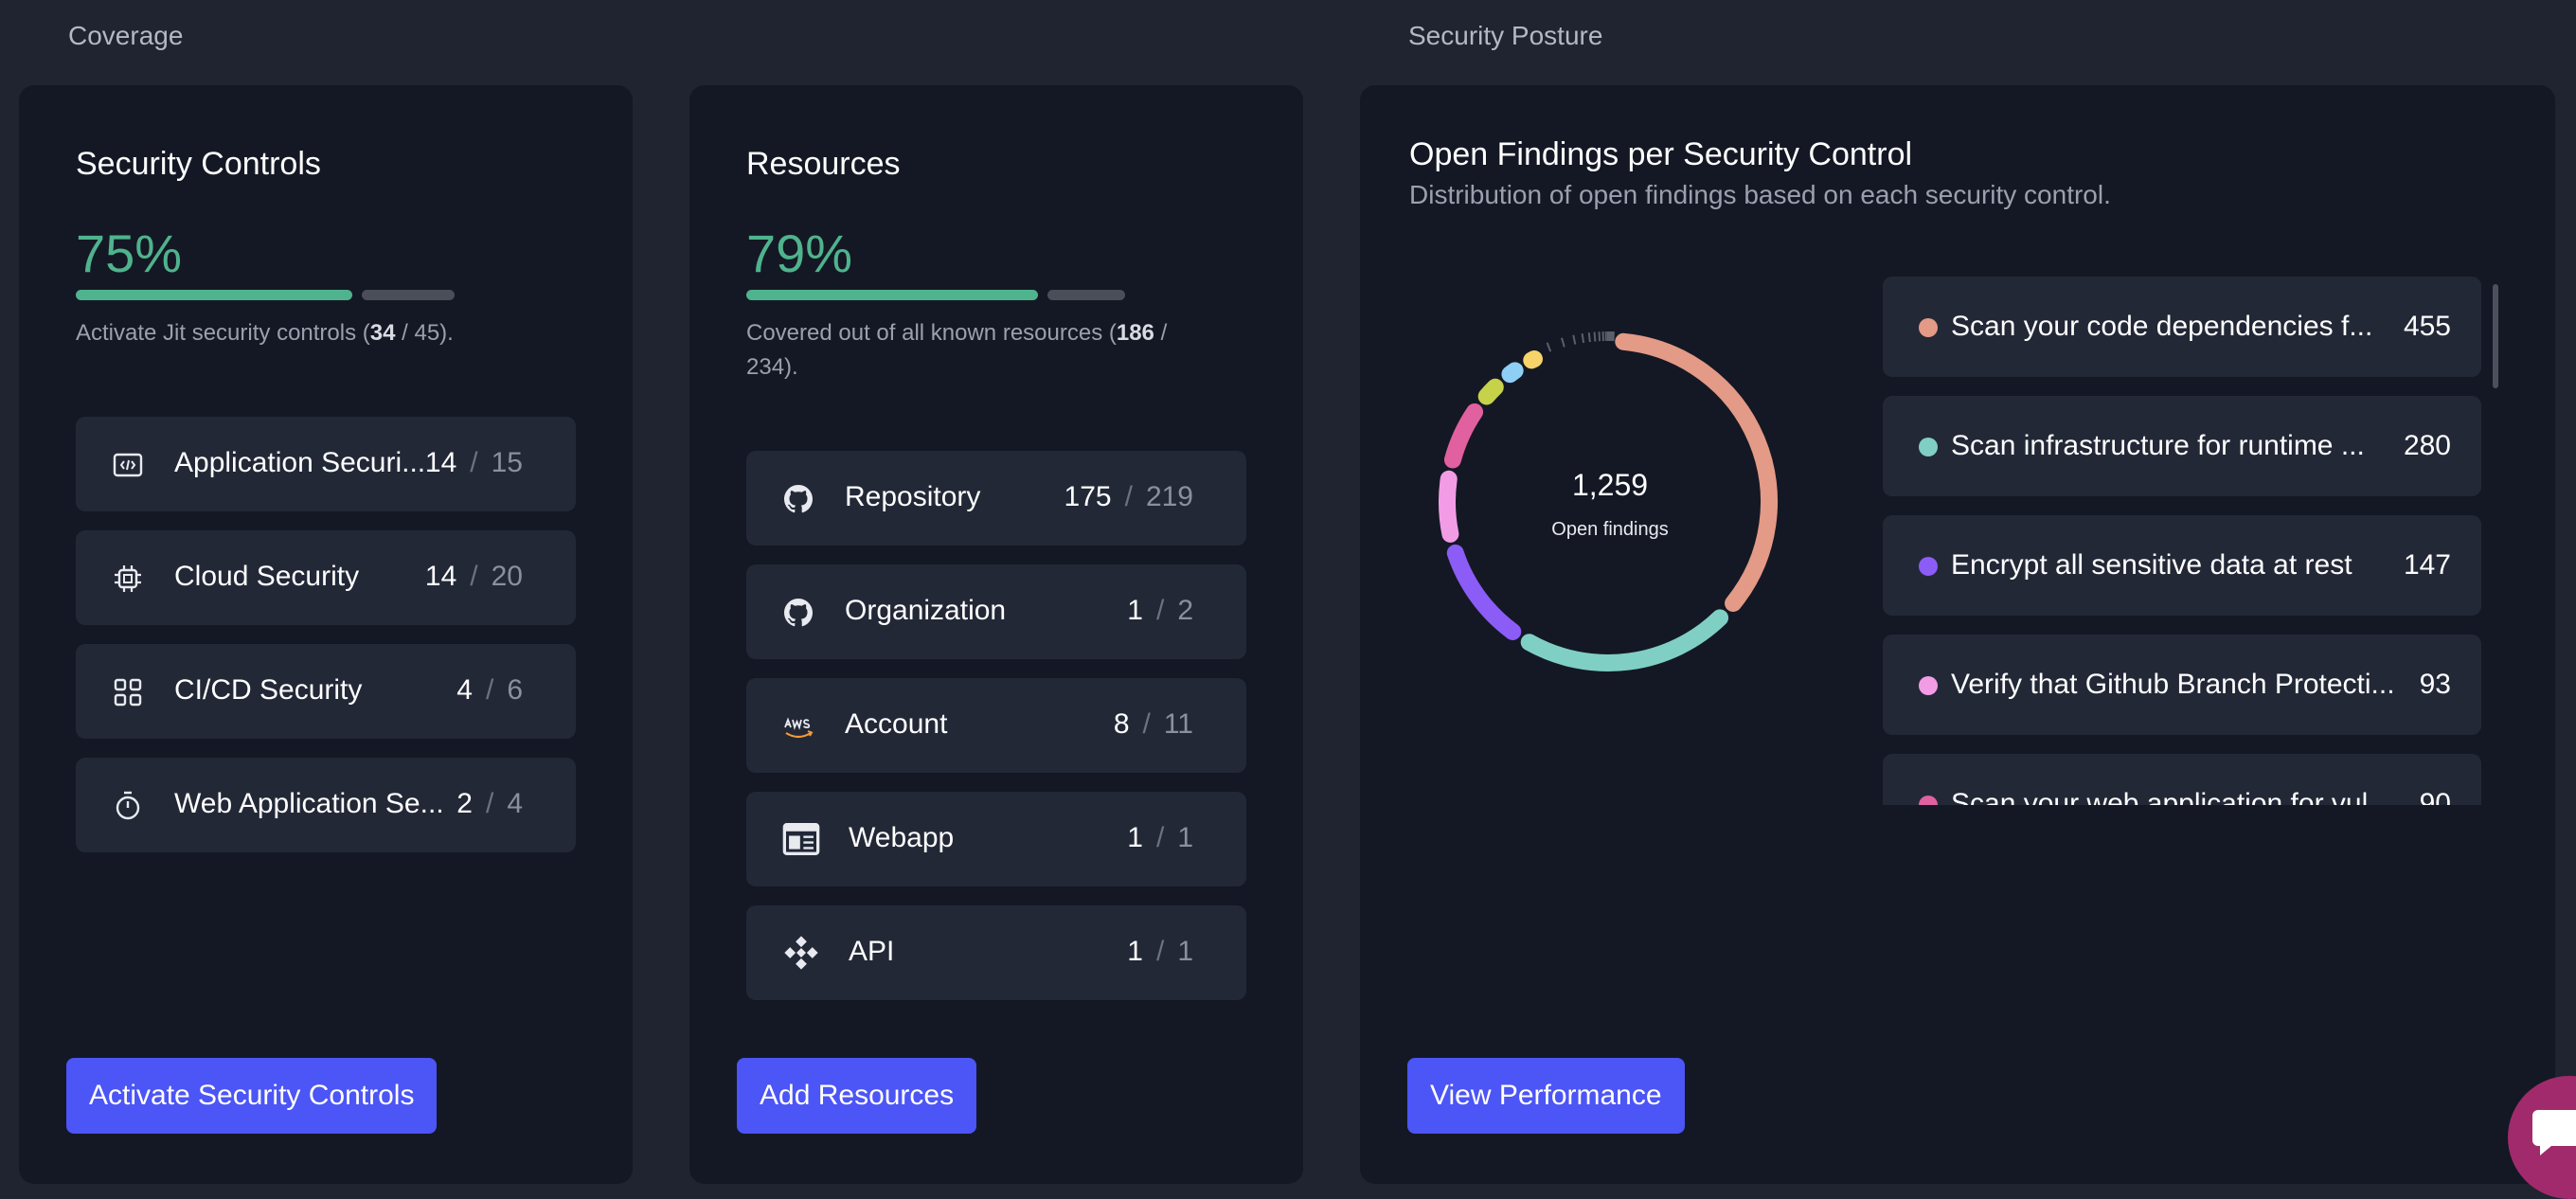 This screenshot has height=1199, width=2576. Describe the element at coordinates (801, 839) in the screenshot. I see `browser-window-icon` at that location.